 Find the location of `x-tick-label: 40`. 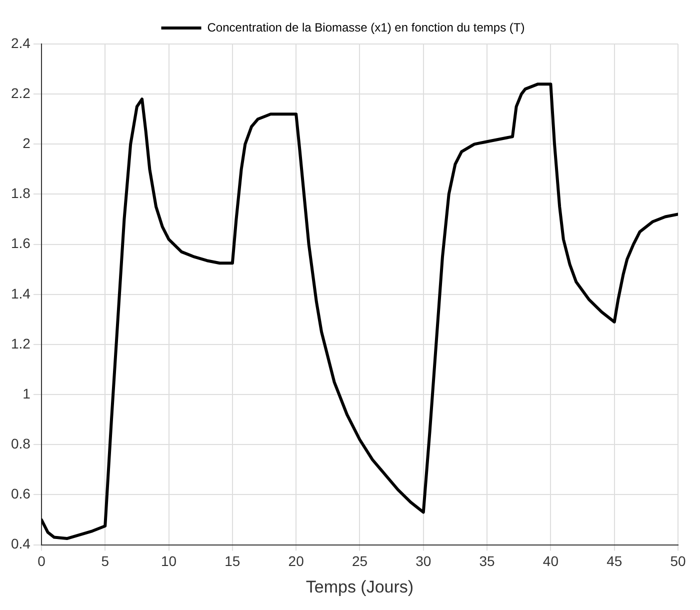

x-tick-label: 40 is located at coordinates (550, 561).